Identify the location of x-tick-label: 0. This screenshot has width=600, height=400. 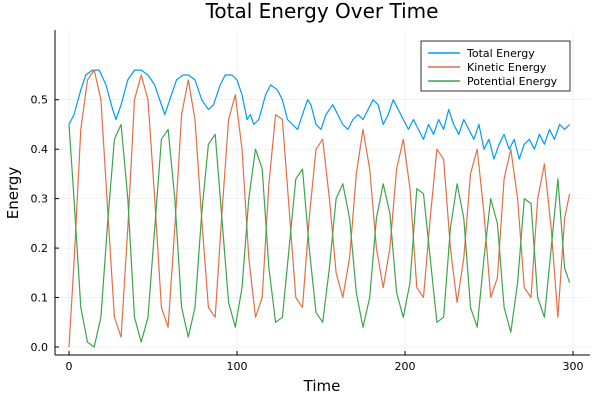
(69, 366).